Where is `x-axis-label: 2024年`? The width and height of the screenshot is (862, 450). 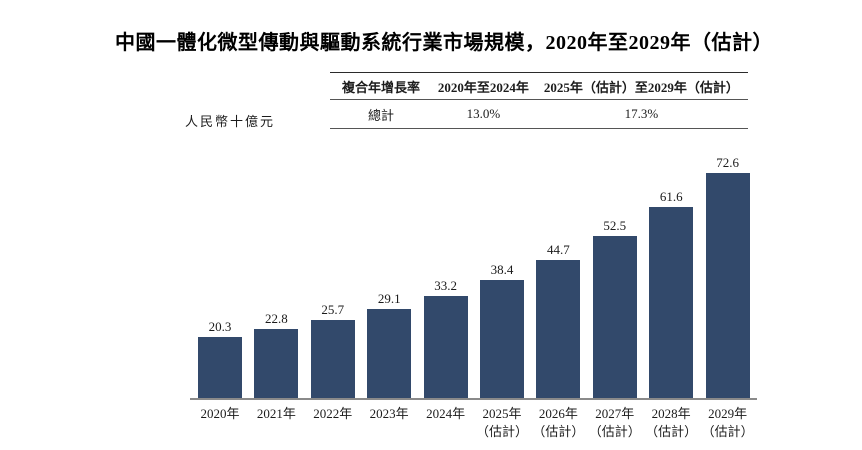
x-axis-label: 2024年 is located at coordinates (446, 414).